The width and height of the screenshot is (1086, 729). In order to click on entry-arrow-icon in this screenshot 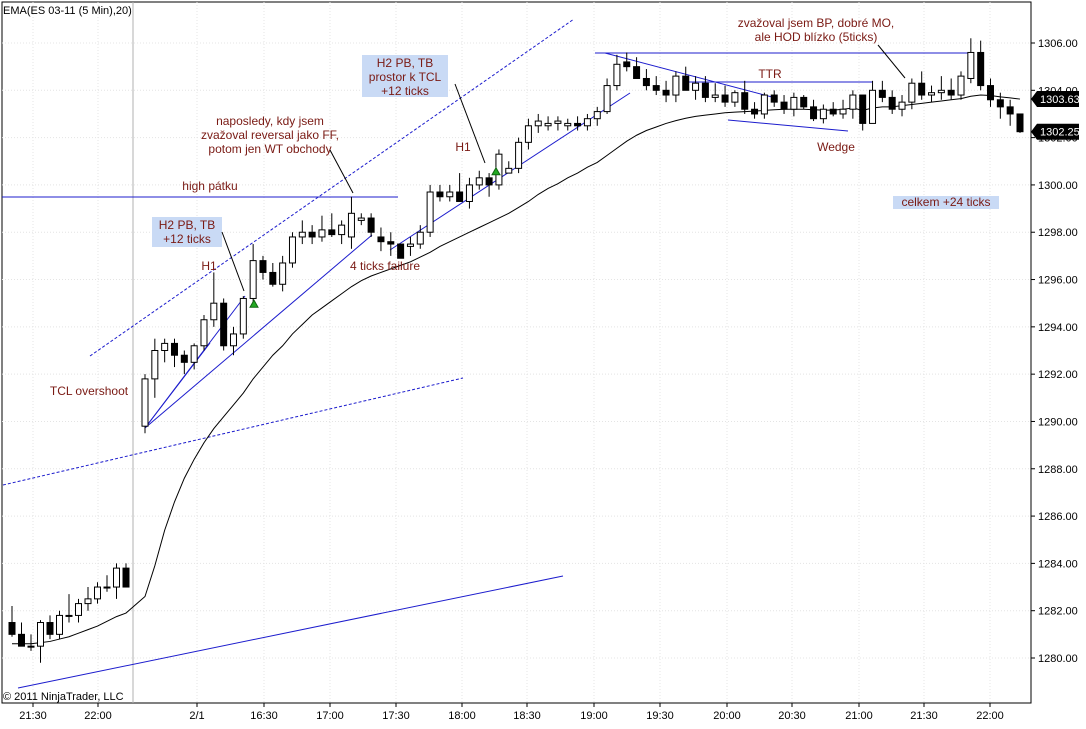, I will do `click(496, 171)`.